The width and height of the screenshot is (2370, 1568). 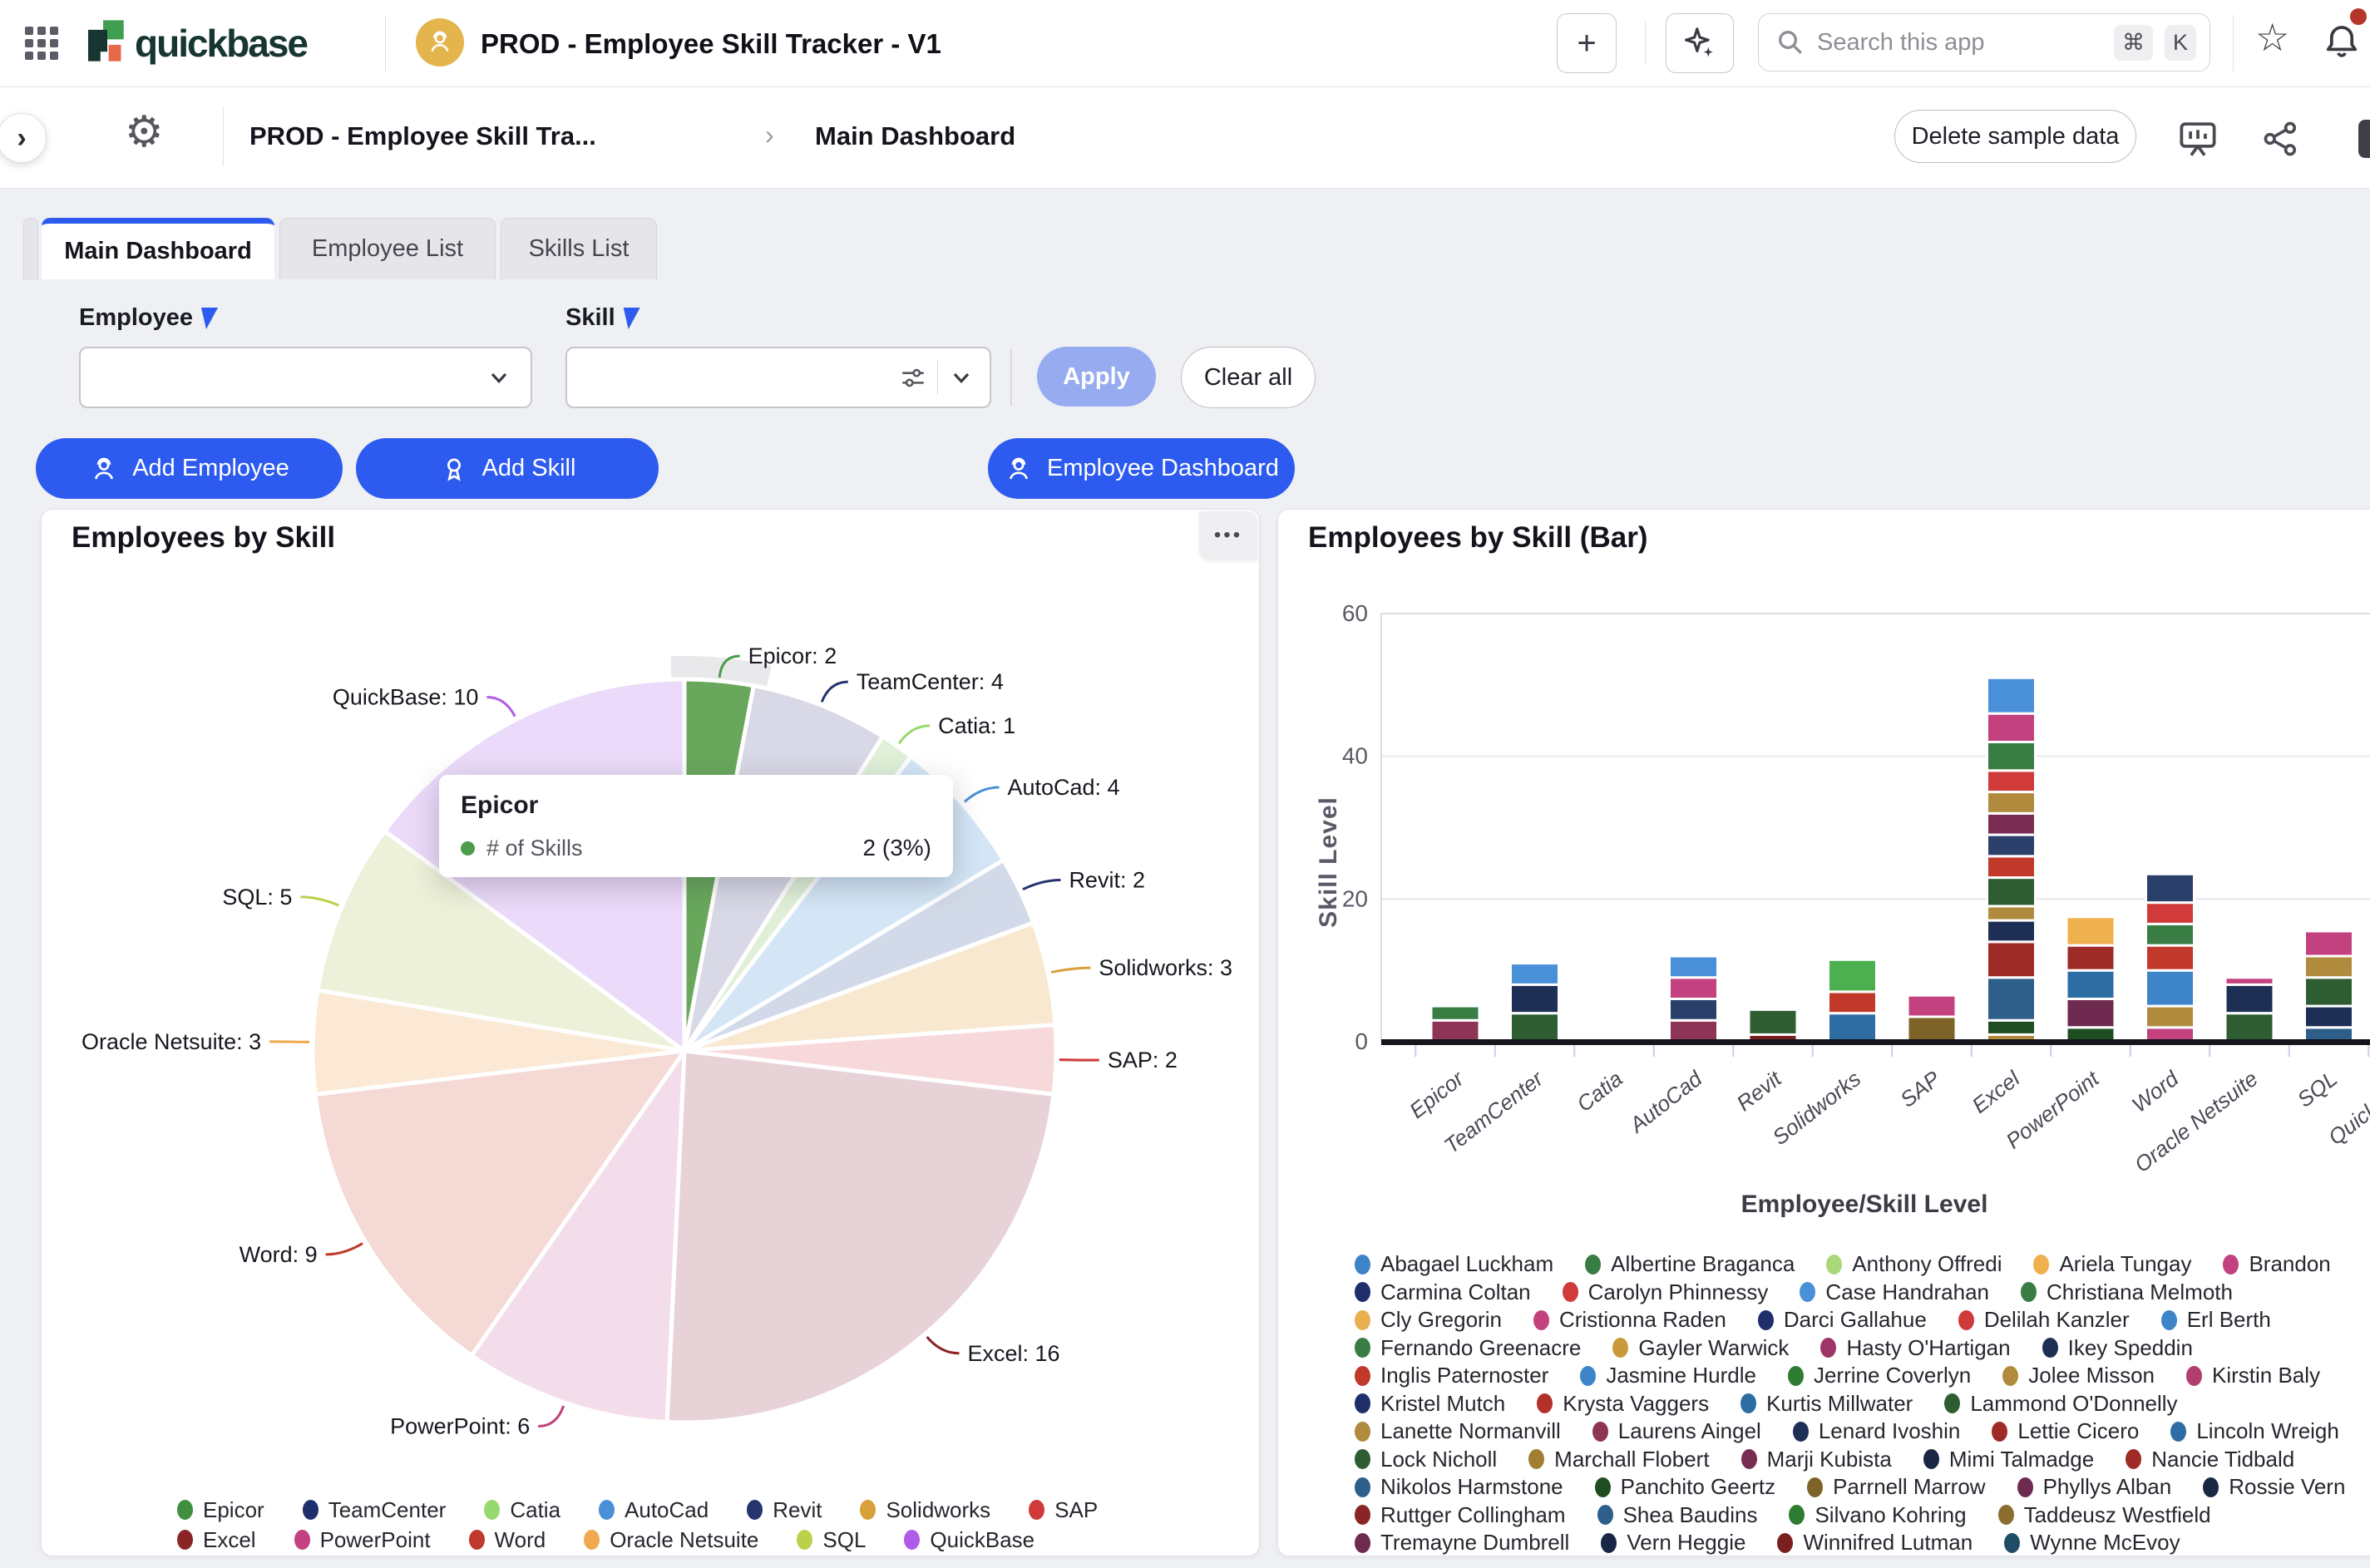 What do you see at coordinates (1587, 43) in the screenshot?
I see `new-item-button: +` at bounding box center [1587, 43].